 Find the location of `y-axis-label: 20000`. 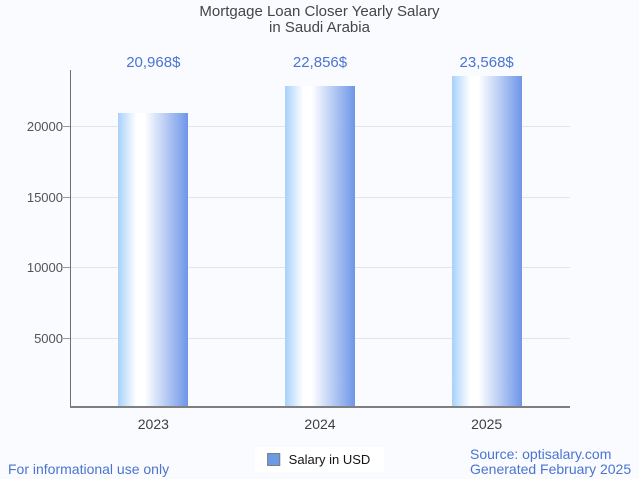

y-axis-label: 20000 is located at coordinates (44, 127).